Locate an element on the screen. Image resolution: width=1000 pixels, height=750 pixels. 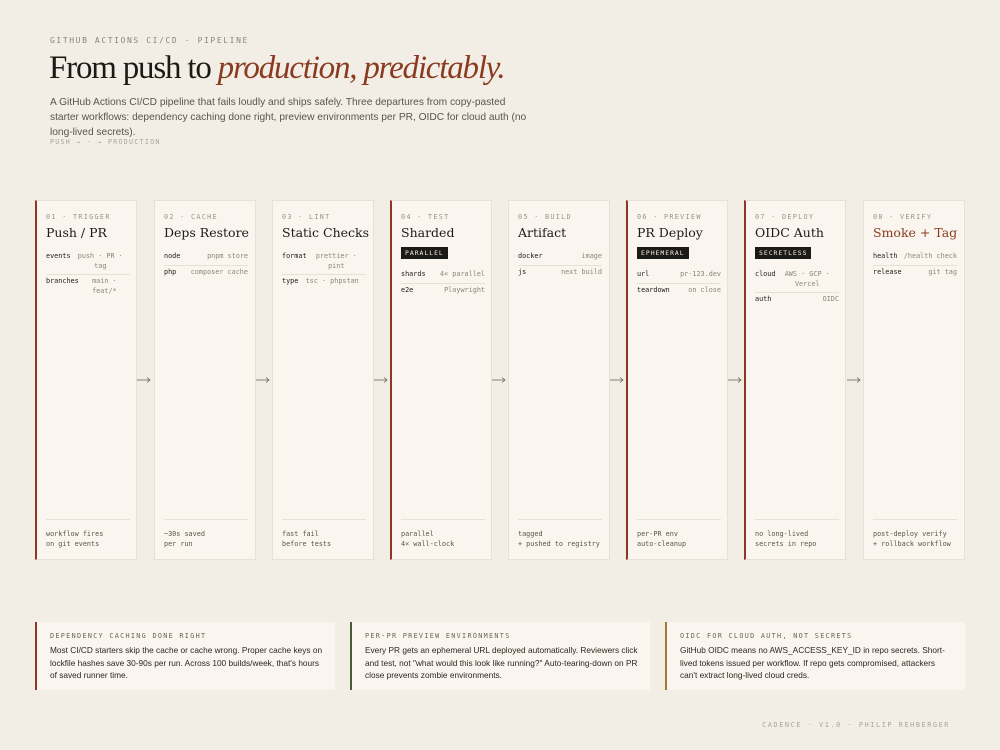
footnote-line: no long-lived is located at coordinates (782, 534).